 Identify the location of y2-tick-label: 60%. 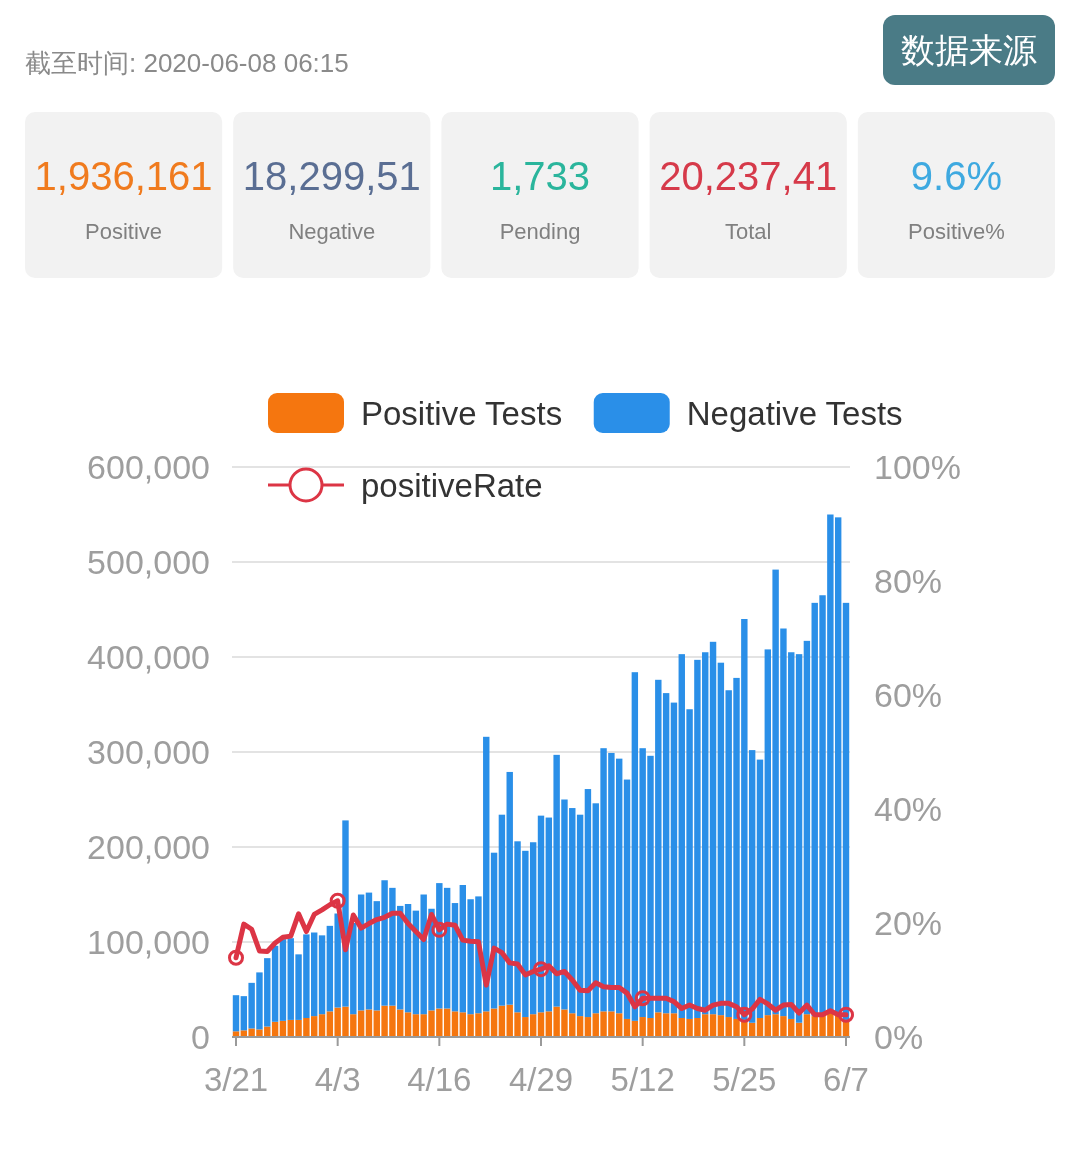
(908, 695).